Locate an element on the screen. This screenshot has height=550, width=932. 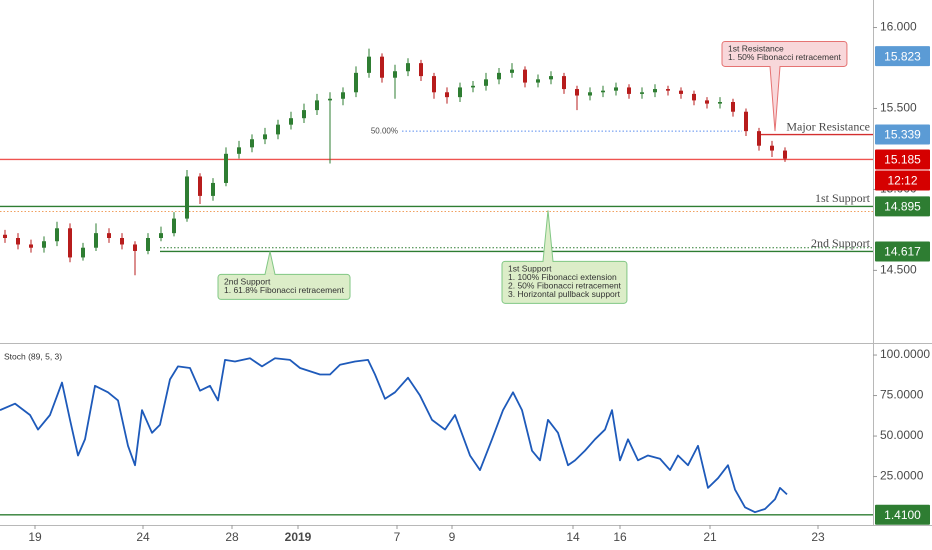
annotation-text: 3. Horizontal pullback support is located at coordinates (564, 294).